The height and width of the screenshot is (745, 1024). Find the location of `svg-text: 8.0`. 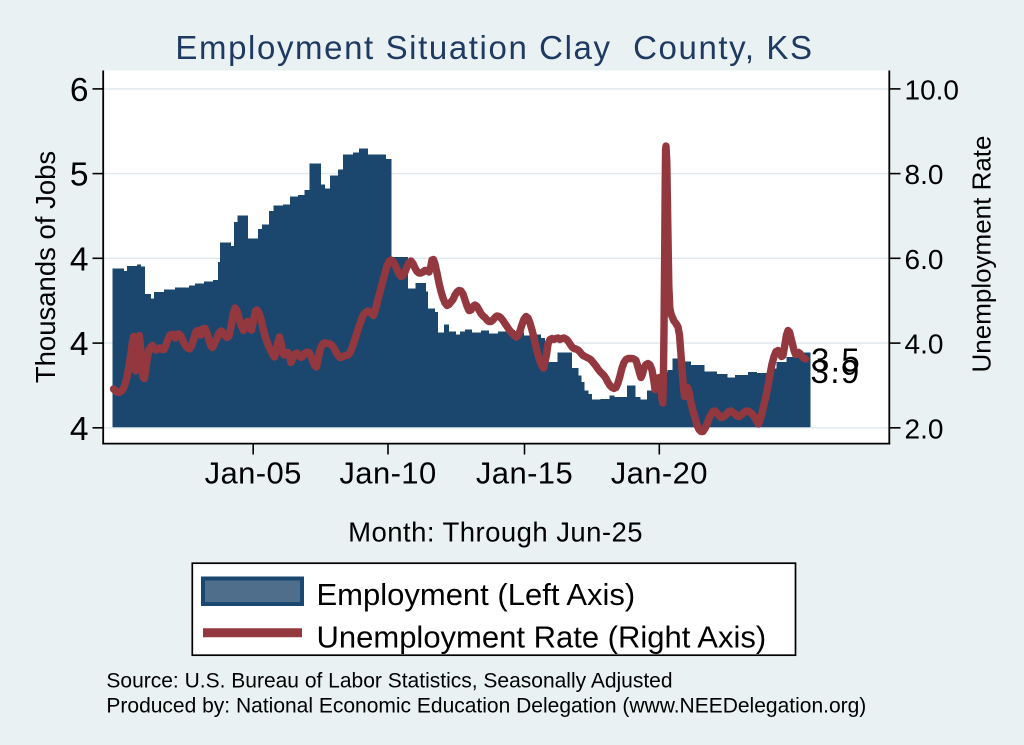

svg-text: 8.0 is located at coordinates (924, 174).